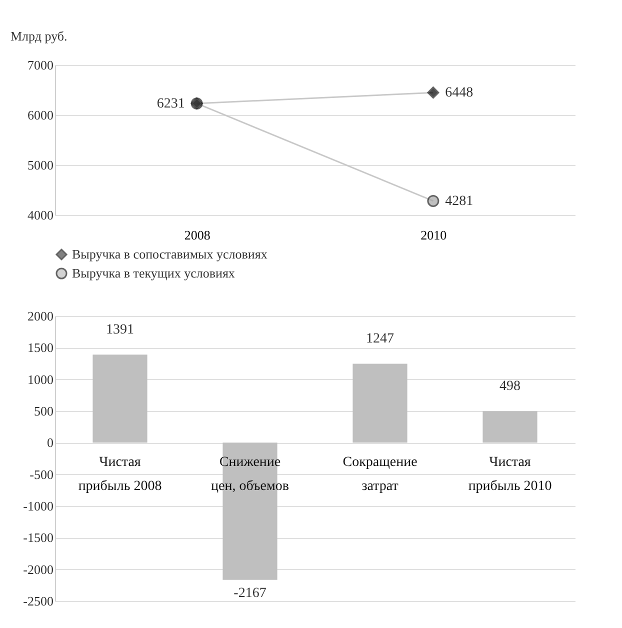 The image size is (622, 628). Describe the element at coordinates (41, 115) in the screenshot. I see `y-tick-label: 6000` at that location.